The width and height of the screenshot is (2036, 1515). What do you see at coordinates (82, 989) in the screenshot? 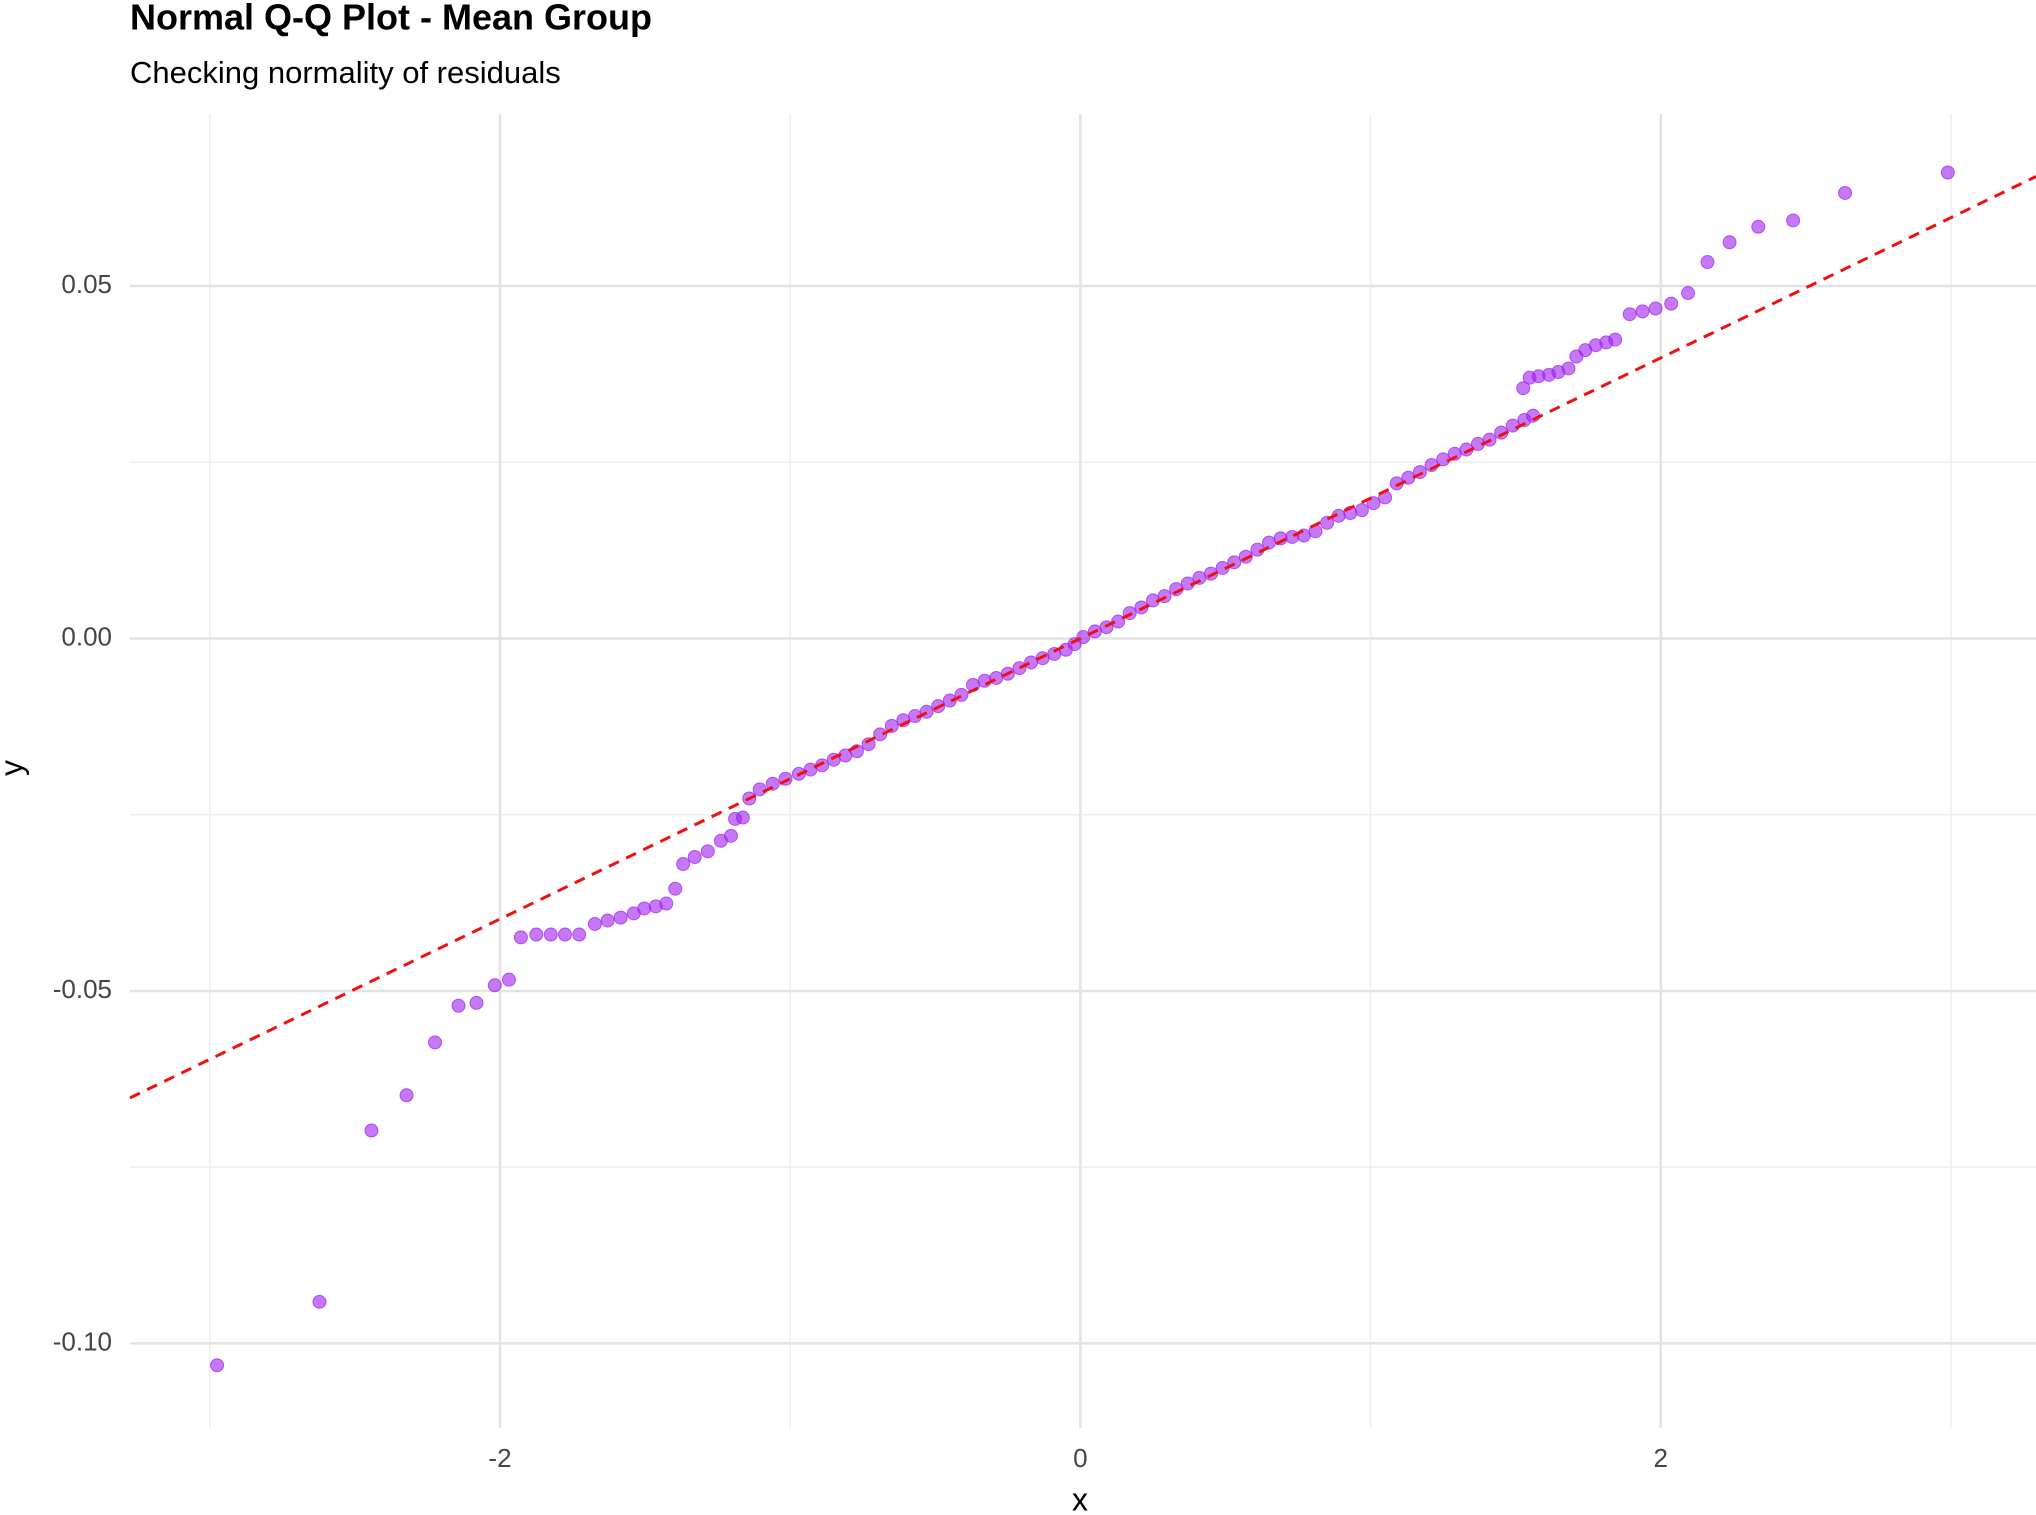
I see `y-tick-label: -0.05` at bounding box center [82, 989].